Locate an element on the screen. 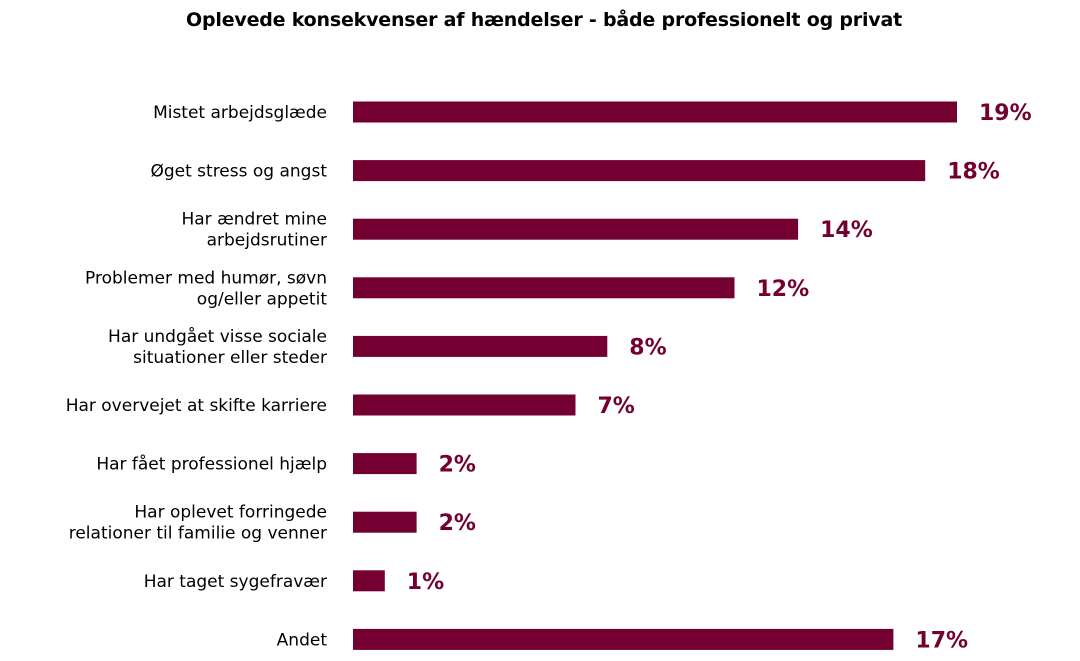 The image size is (1080, 661). category-label: Andet is located at coordinates (302, 640).